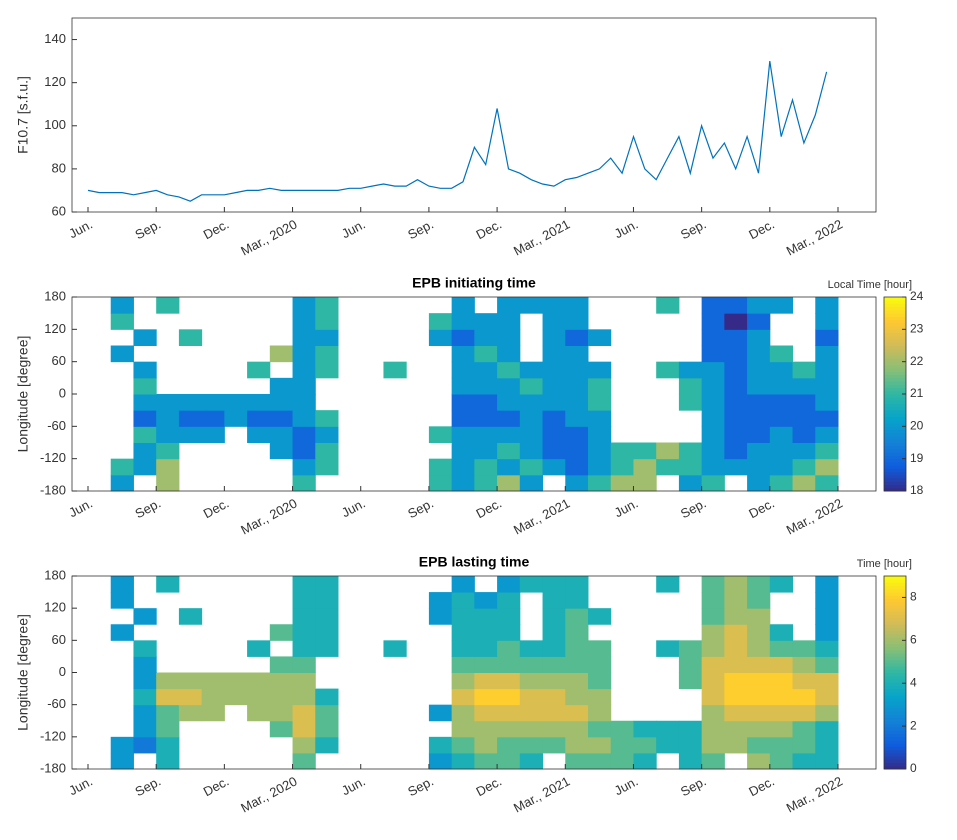 This screenshot has height=840, width=957. What do you see at coordinates (353, 785) in the screenshot?
I see `x-tick-label: Jun.` at bounding box center [353, 785].